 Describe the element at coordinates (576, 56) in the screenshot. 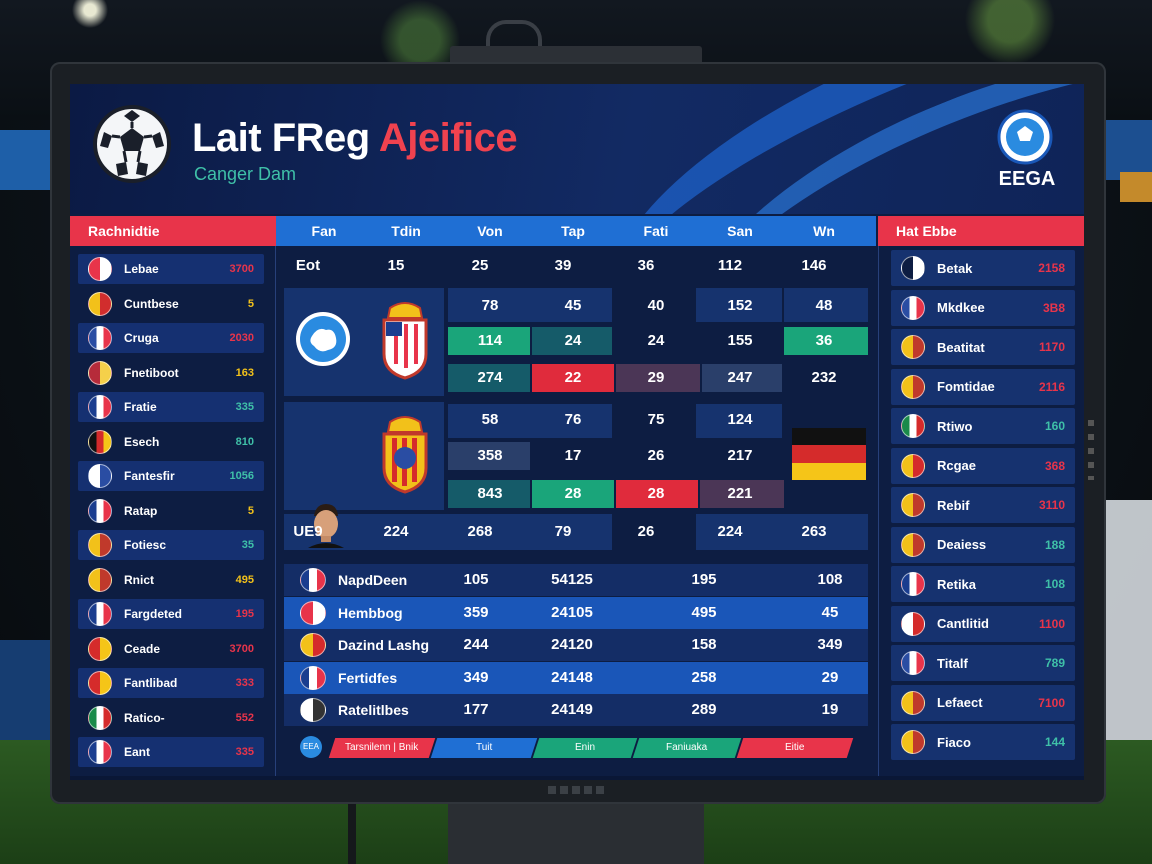

I see `monitor-mount` at that location.